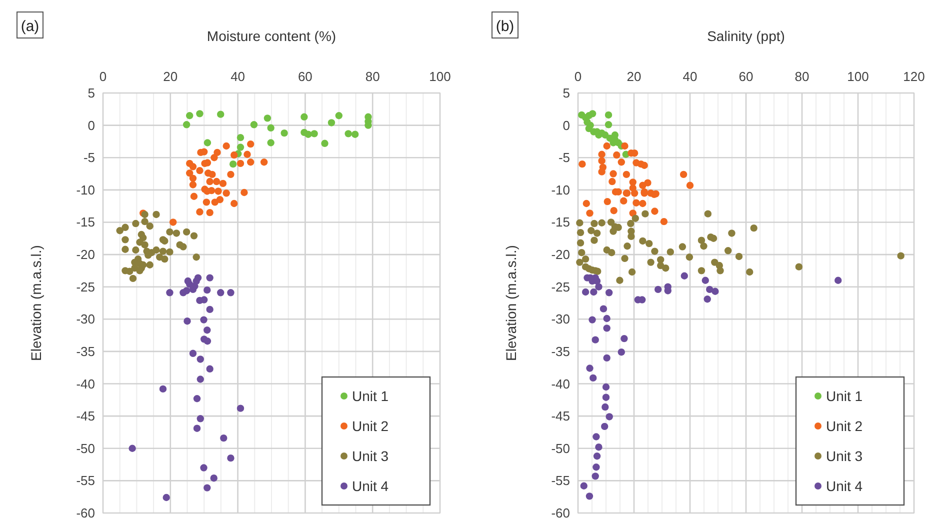 The image size is (936, 525). Describe the element at coordinates (271, 36) in the screenshot. I see `x-axis-title: Moisture content (%)` at that location.